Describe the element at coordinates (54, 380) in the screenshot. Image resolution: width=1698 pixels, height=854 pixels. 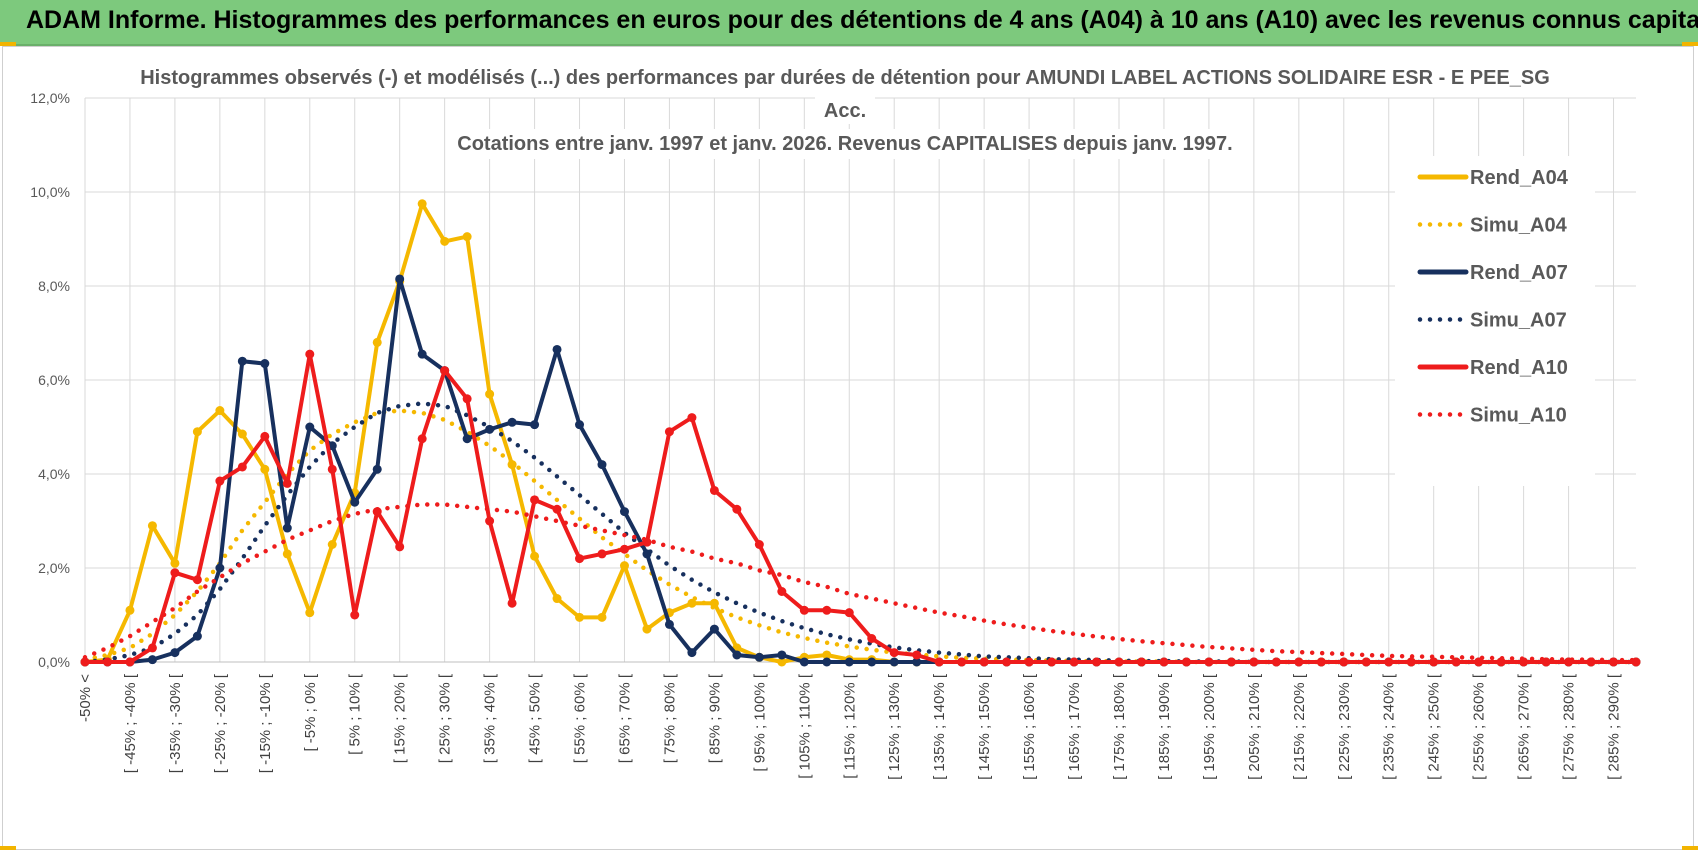
I see `y-tick-label: 6,0%` at that location.